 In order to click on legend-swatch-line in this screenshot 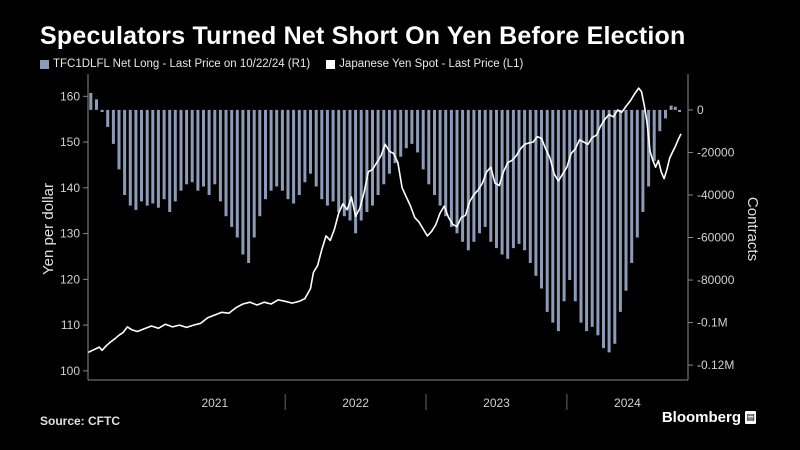, I will do `click(331, 64)`.